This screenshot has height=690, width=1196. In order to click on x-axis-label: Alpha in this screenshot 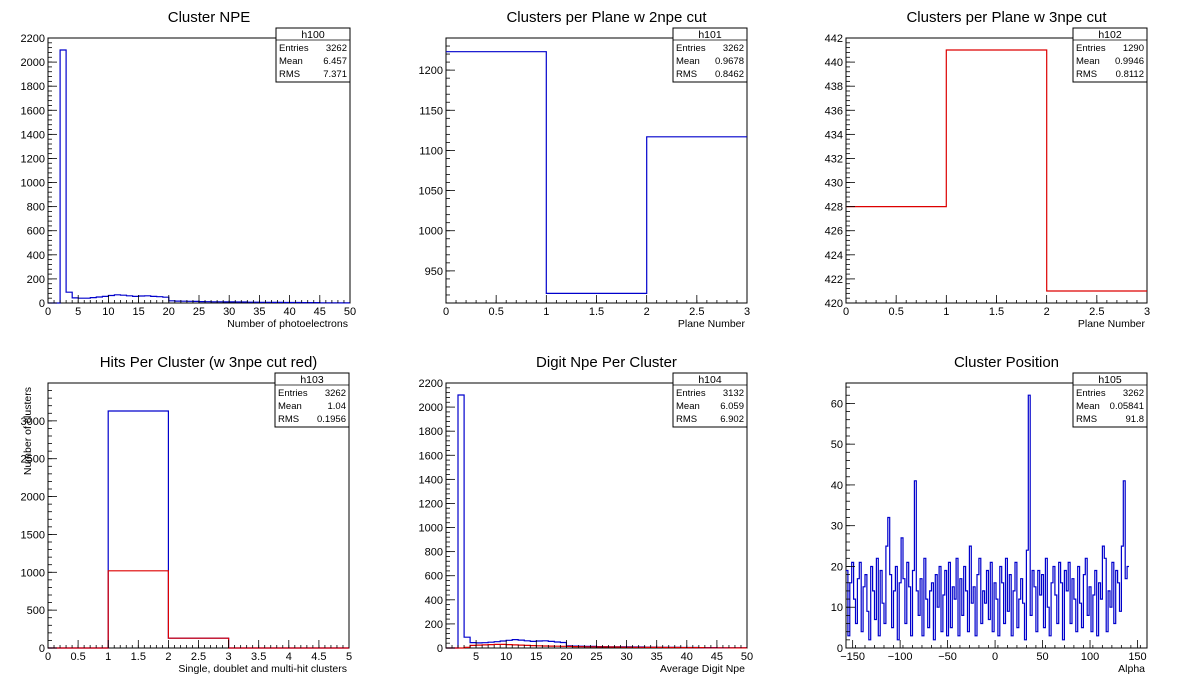, I will do `click(1131, 669)`.